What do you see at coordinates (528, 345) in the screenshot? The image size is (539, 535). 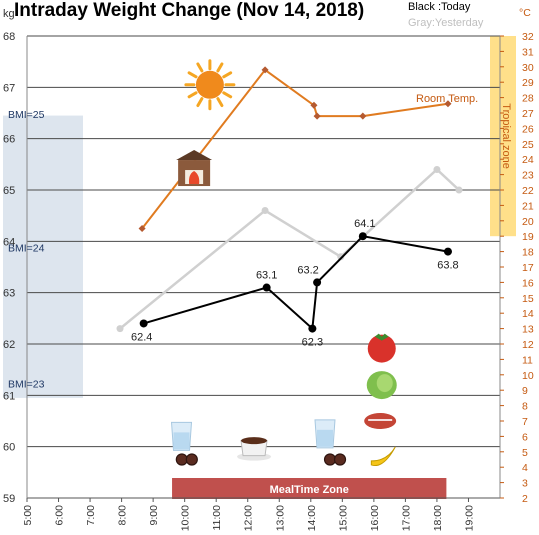 I see `right-tick-label: 12` at bounding box center [528, 345].